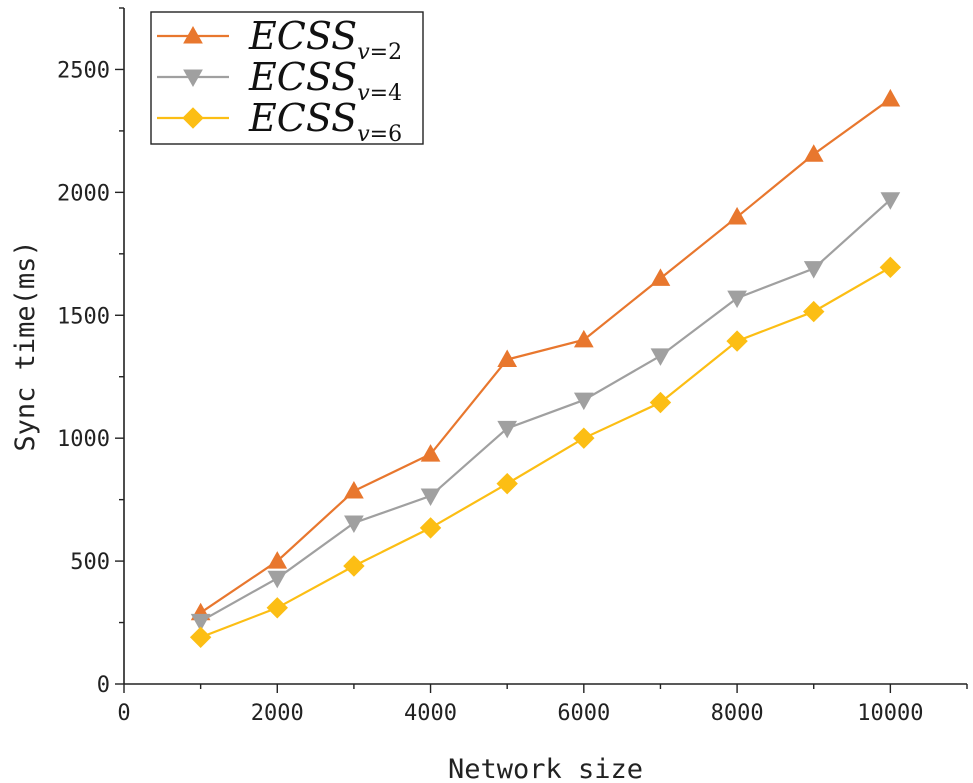  I want to click on y-tick-label: 0, so click(103, 685).